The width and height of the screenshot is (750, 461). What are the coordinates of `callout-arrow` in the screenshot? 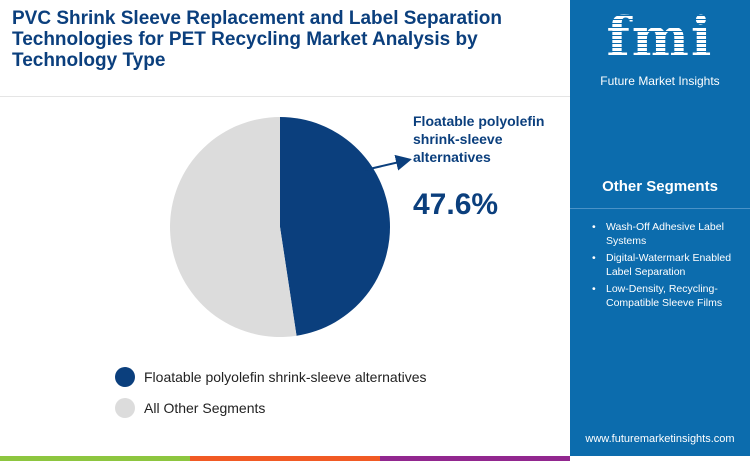 It's located at (388, 162).